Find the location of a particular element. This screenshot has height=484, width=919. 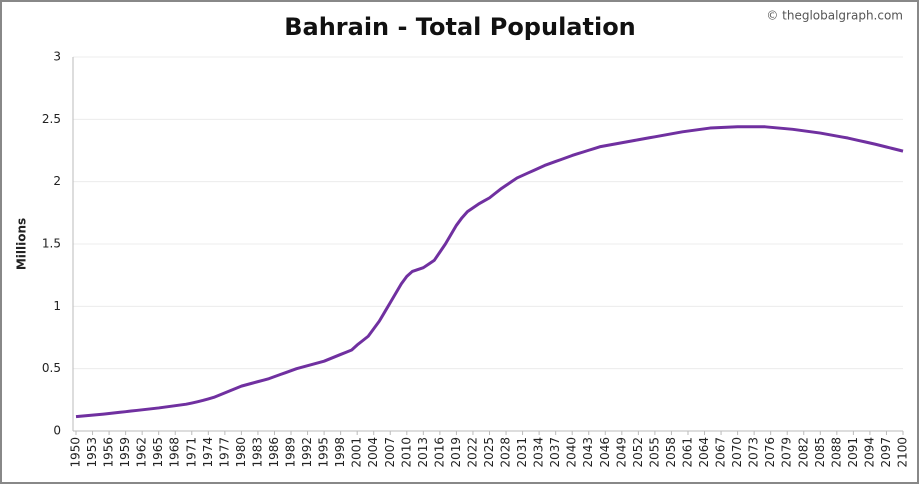

x-tick-label: 2046 is located at coordinates (605, 452).